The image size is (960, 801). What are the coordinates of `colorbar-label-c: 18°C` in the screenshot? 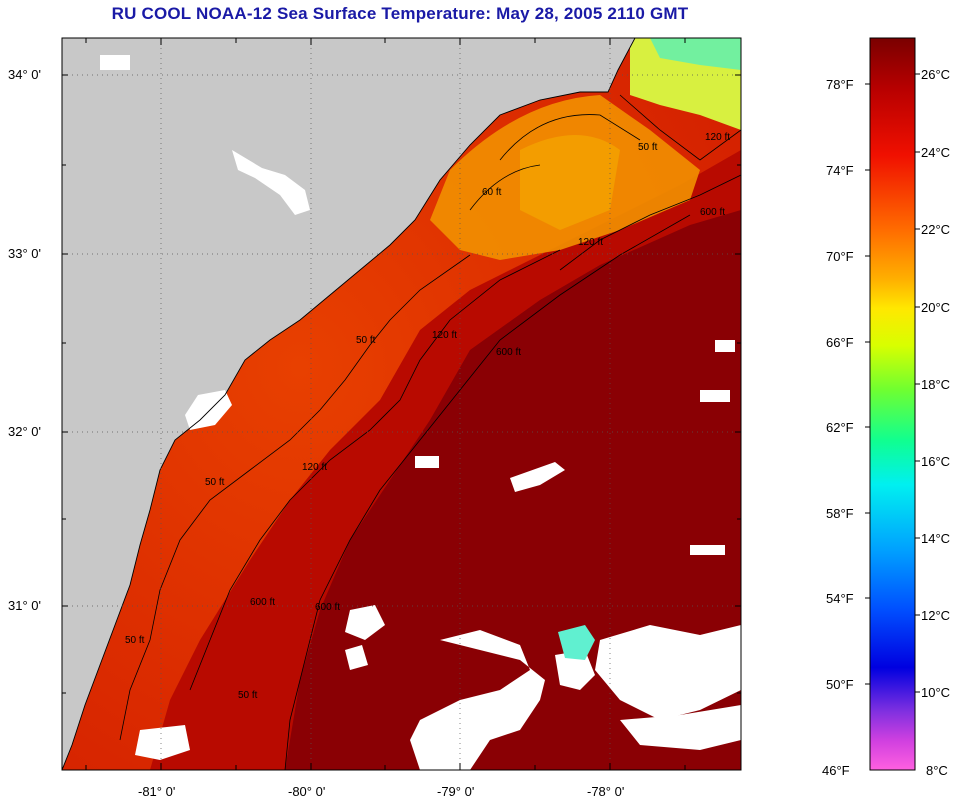 It's located at (936, 384).